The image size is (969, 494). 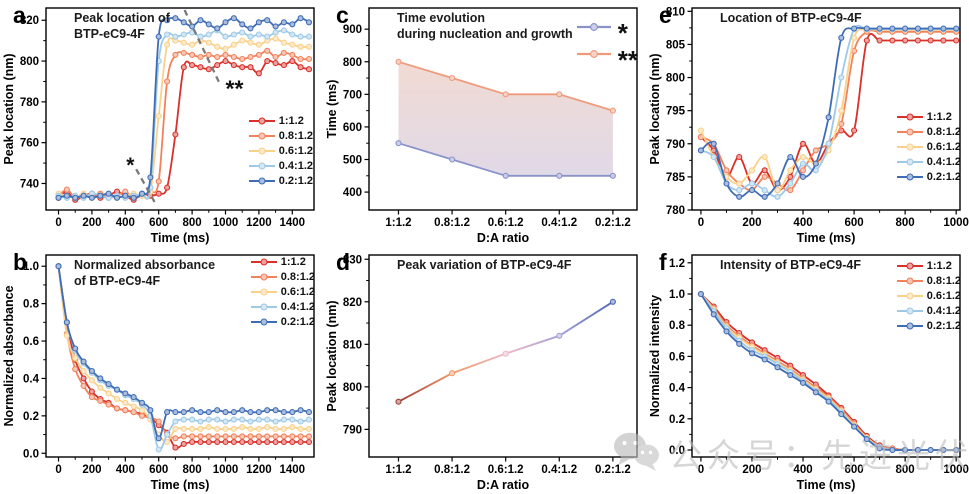 What do you see at coordinates (505, 159) in the screenshot?
I see `series-*` at bounding box center [505, 159].